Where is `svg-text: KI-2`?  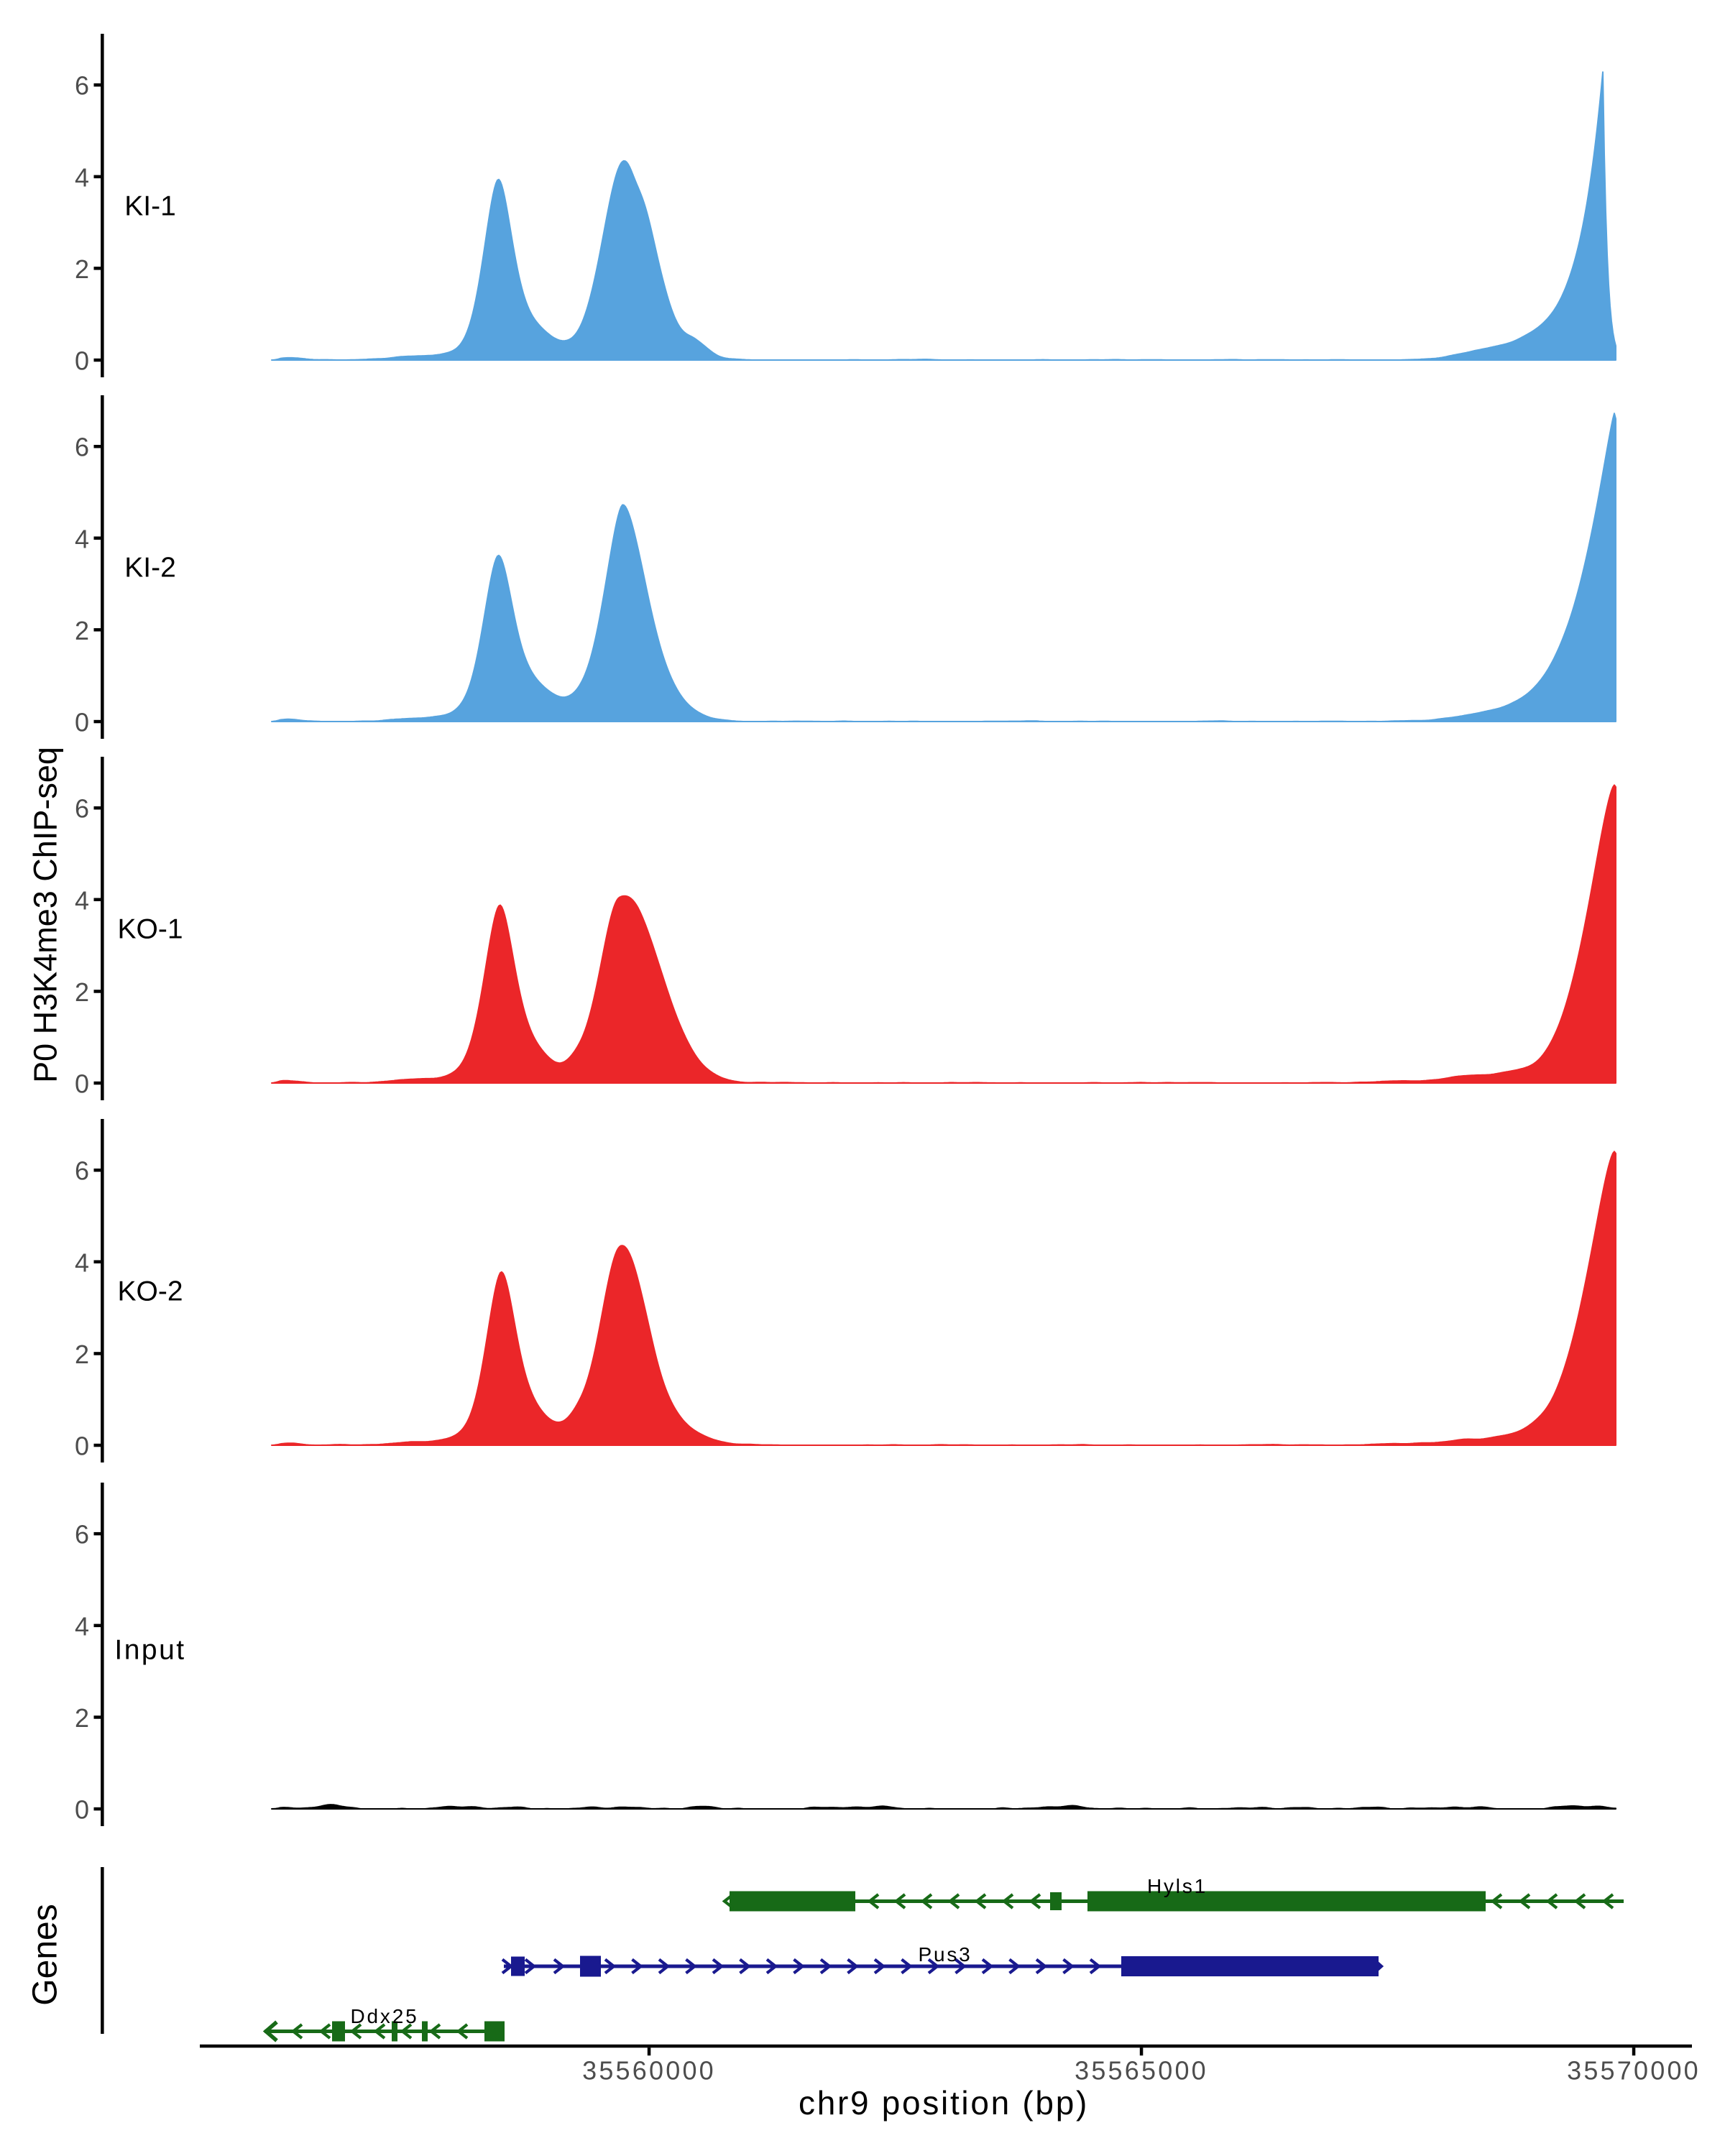
svg-text: KI-2 is located at coordinates (150, 568).